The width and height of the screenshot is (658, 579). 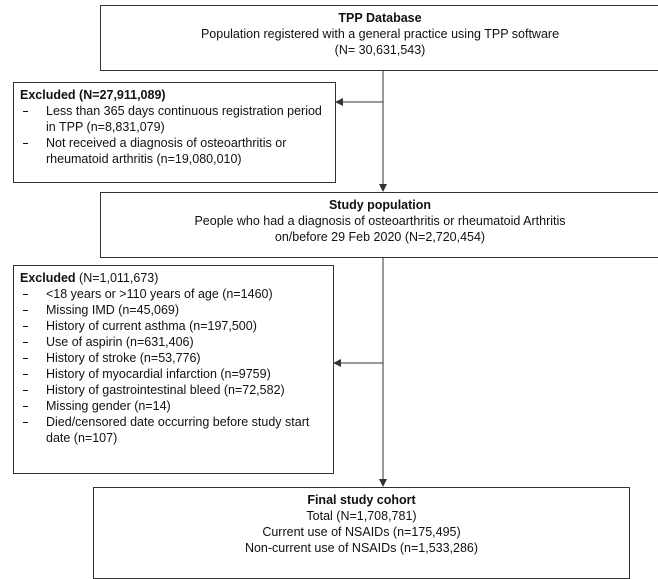 I want to click on list-item: History of current asthma (n=197,500), so click(x=173, y=326).